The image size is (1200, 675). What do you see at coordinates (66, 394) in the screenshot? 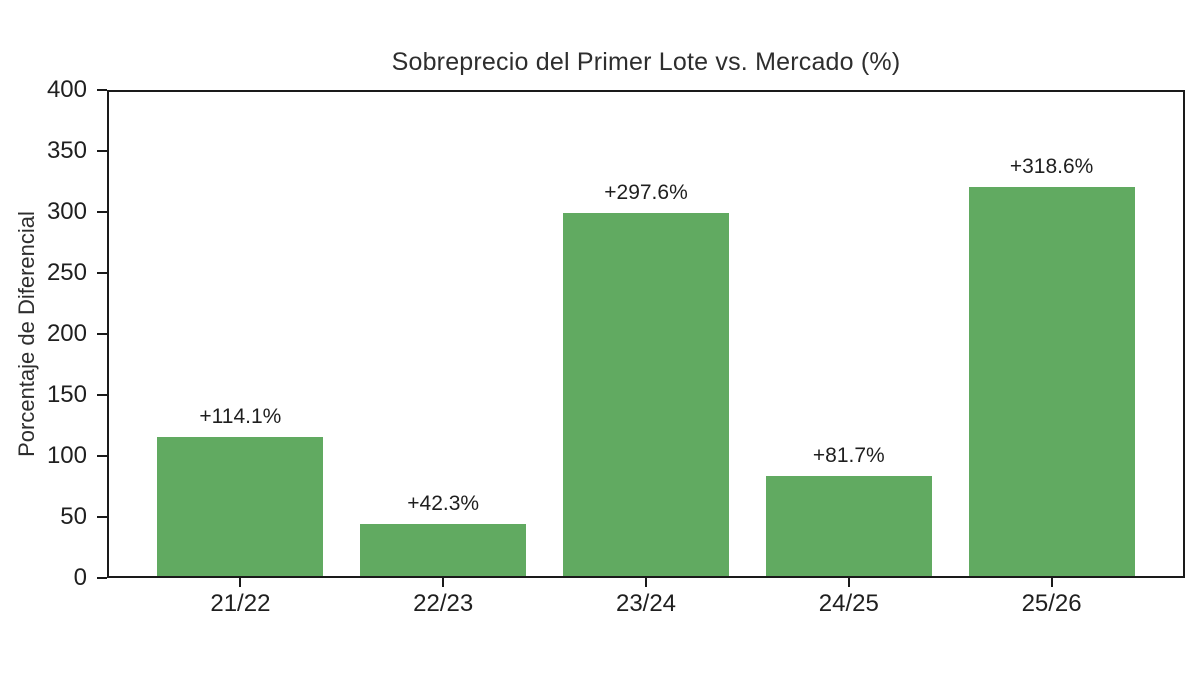
I see `y-tick-label: 150` at bounding box center [66, 394].